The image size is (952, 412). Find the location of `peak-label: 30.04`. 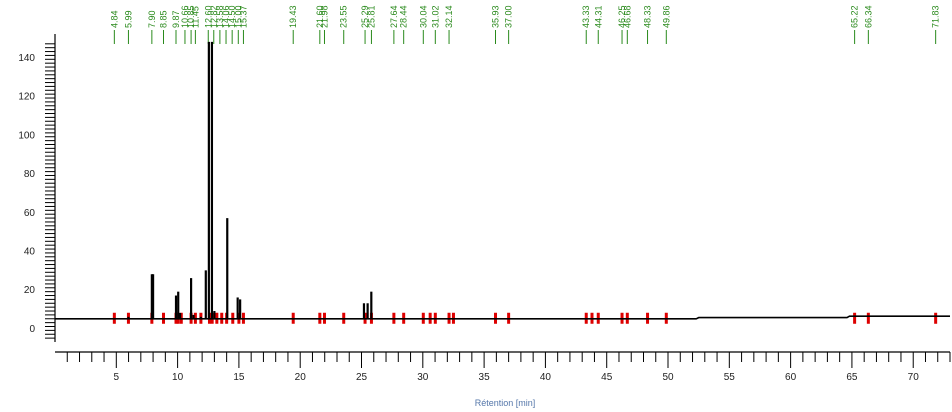

peak-label: 30.04 is located at coordinates (423, 16).